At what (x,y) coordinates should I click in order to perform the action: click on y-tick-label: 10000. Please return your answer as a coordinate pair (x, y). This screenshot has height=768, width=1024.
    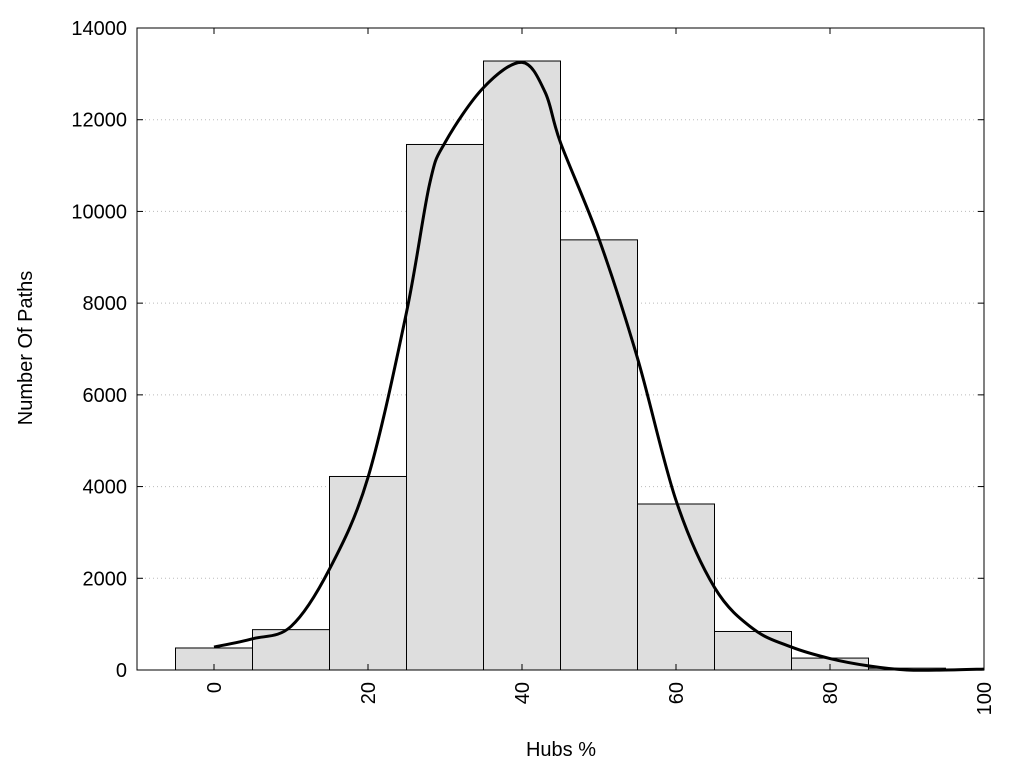
    Looking at the image, I should click on (99, 212).